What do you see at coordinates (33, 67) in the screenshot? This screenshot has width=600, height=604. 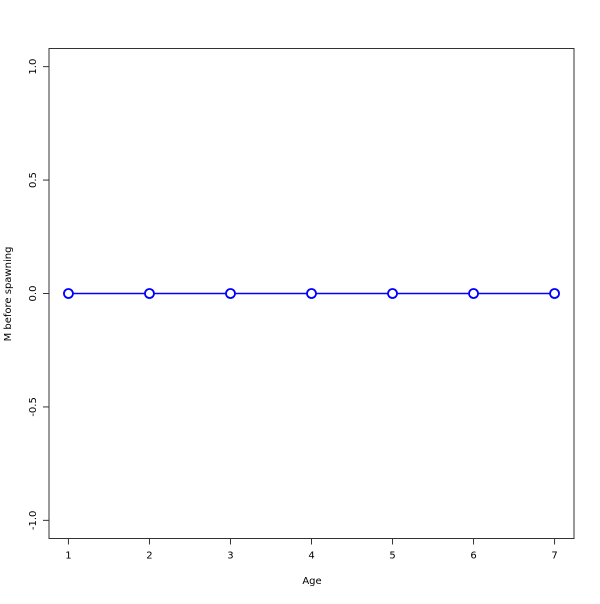 I see `y-tick-label: 1.0` at bounding box center [33, 67].